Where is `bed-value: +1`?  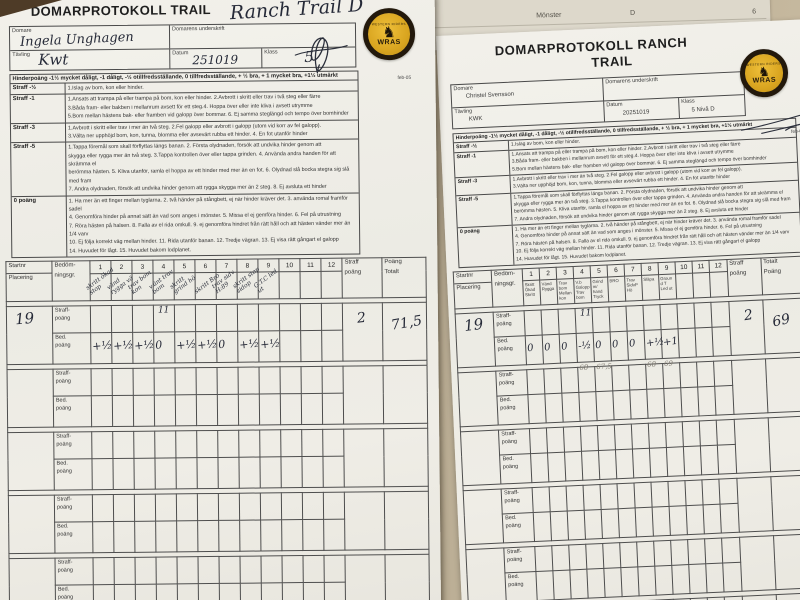
bed-value: +1 is located at coordinates (670, 342).